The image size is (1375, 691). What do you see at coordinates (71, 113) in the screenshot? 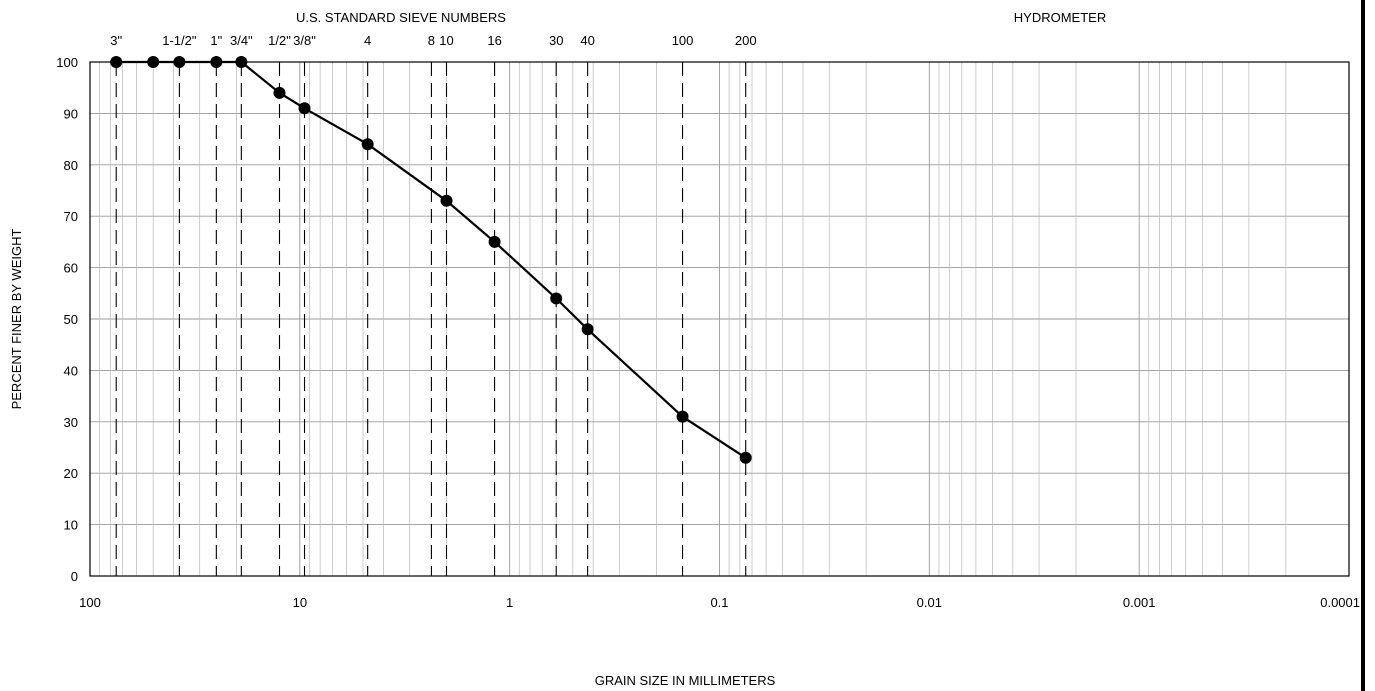
I see `y-tick-label: 90` at bounding box center [71, 113].